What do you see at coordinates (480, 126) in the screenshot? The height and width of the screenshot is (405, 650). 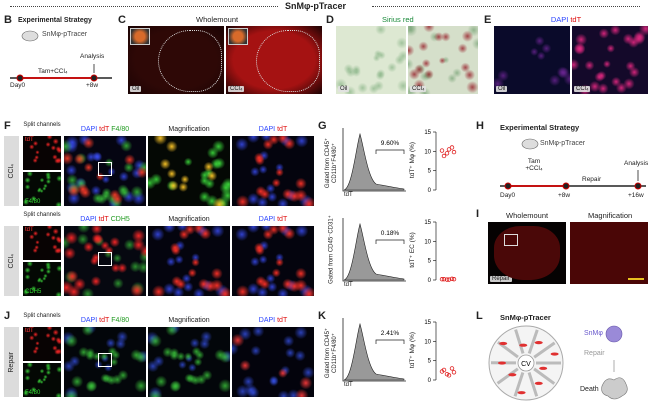 I see `panel-label: H` at bounding box center [480, 126].